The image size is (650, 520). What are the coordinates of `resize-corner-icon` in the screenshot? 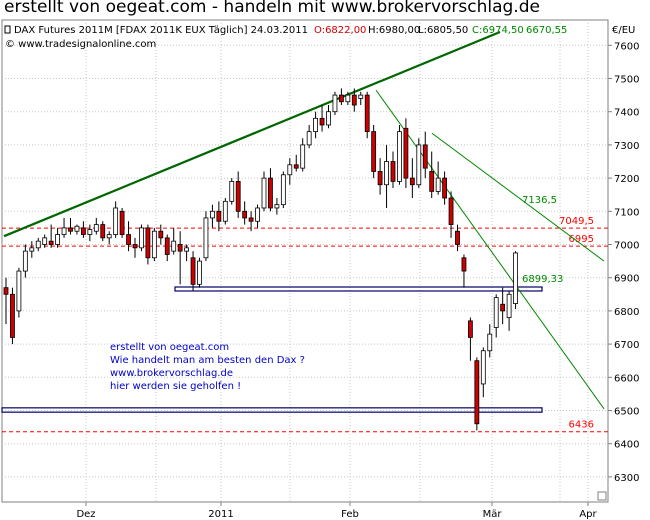 It's located at (602, 496).